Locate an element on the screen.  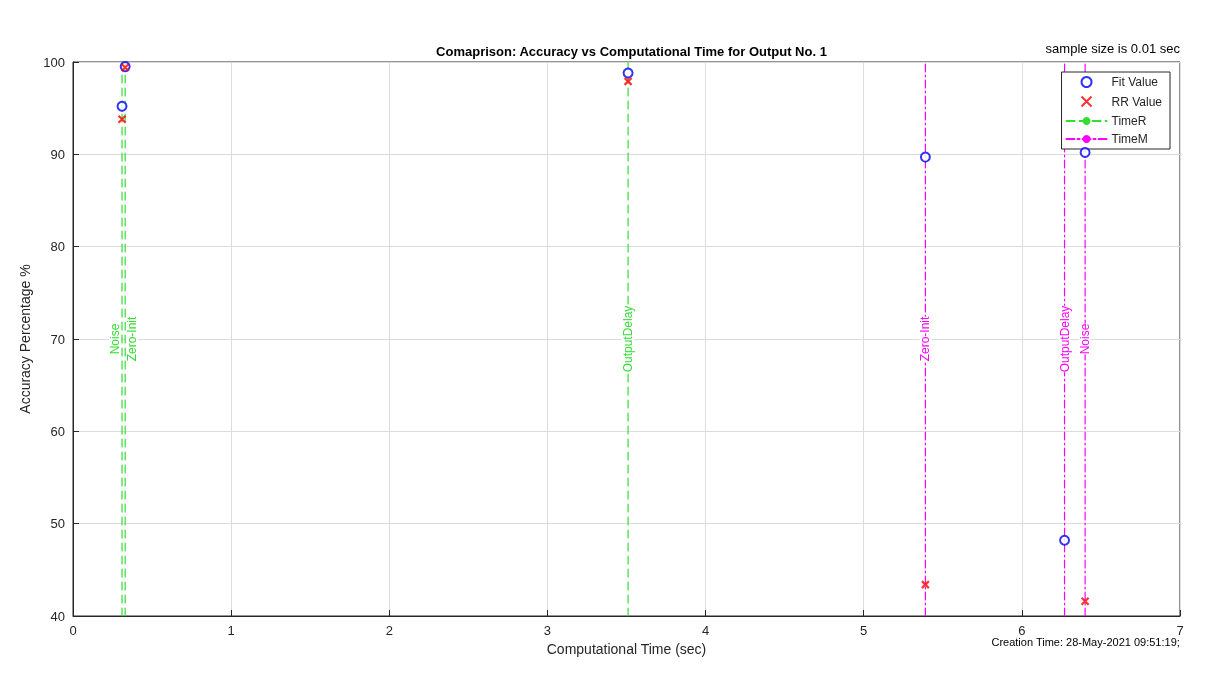
legend-label: Fit Value is located at coordinates (1135, 82).